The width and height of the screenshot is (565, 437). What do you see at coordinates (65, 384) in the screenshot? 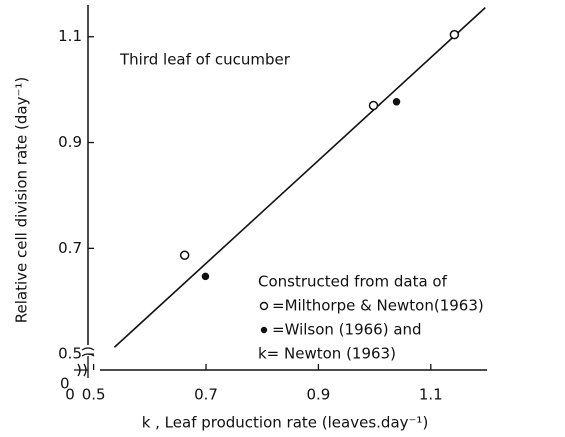
I see `y-origin-label: 0` at bounding box center [65, 384].